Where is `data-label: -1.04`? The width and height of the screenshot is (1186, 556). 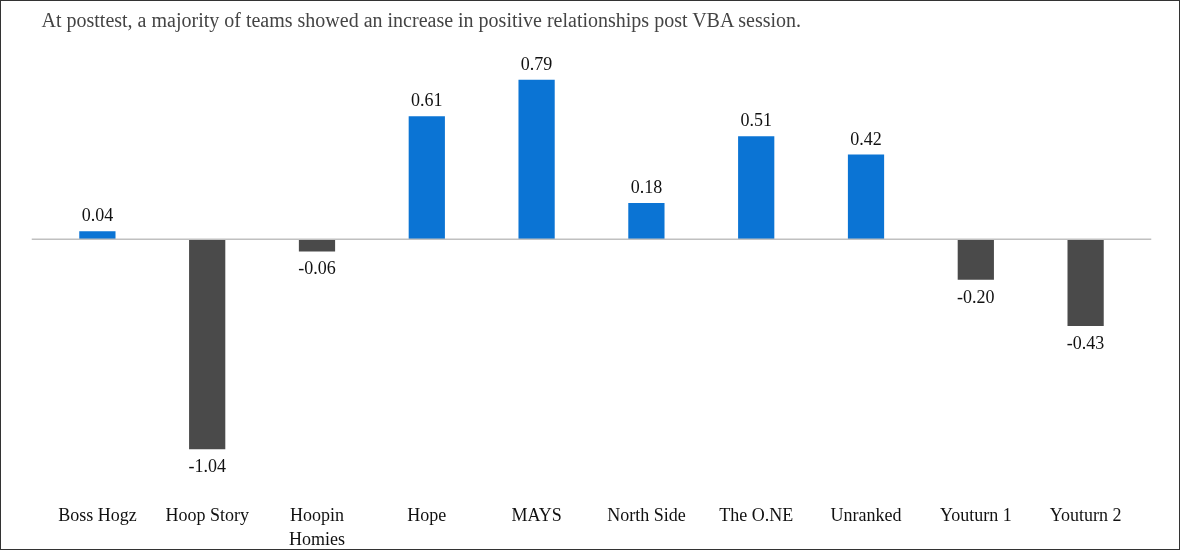
data-label: -1.04 is located at coordinates (207, 466).